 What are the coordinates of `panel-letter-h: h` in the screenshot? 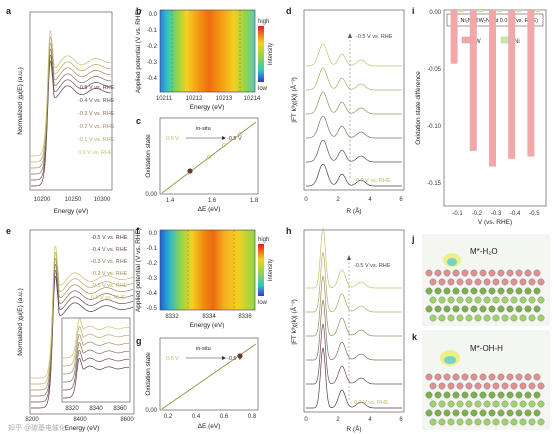 It's located at (289, 231).